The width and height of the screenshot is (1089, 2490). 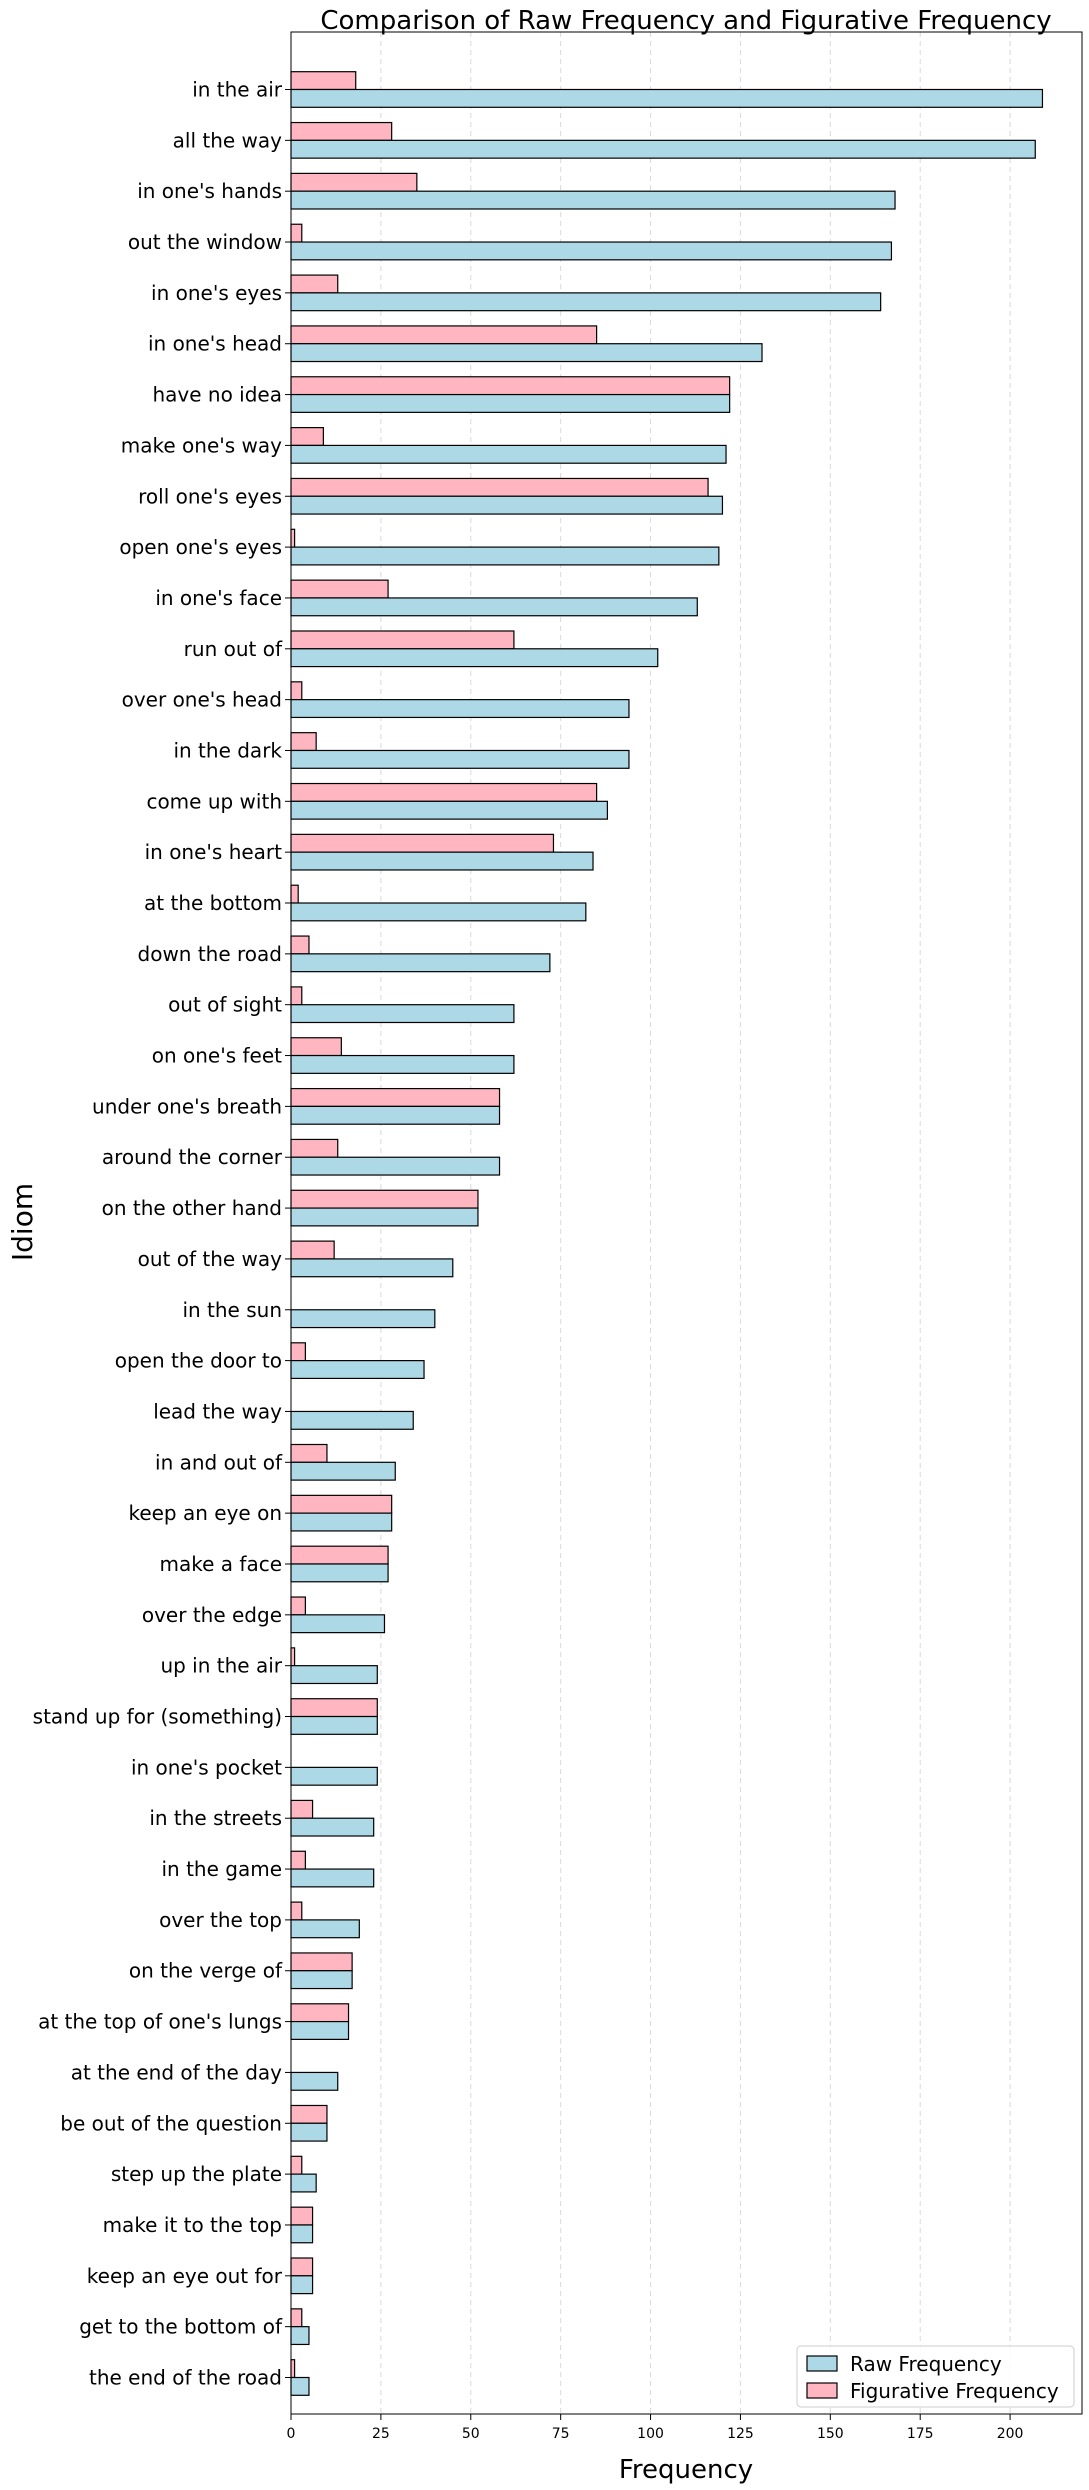 What do you see at coordinates (740, 2434) in the screenshot?
I see `x-tick-label: 125` at bounding box center [740, 2434].